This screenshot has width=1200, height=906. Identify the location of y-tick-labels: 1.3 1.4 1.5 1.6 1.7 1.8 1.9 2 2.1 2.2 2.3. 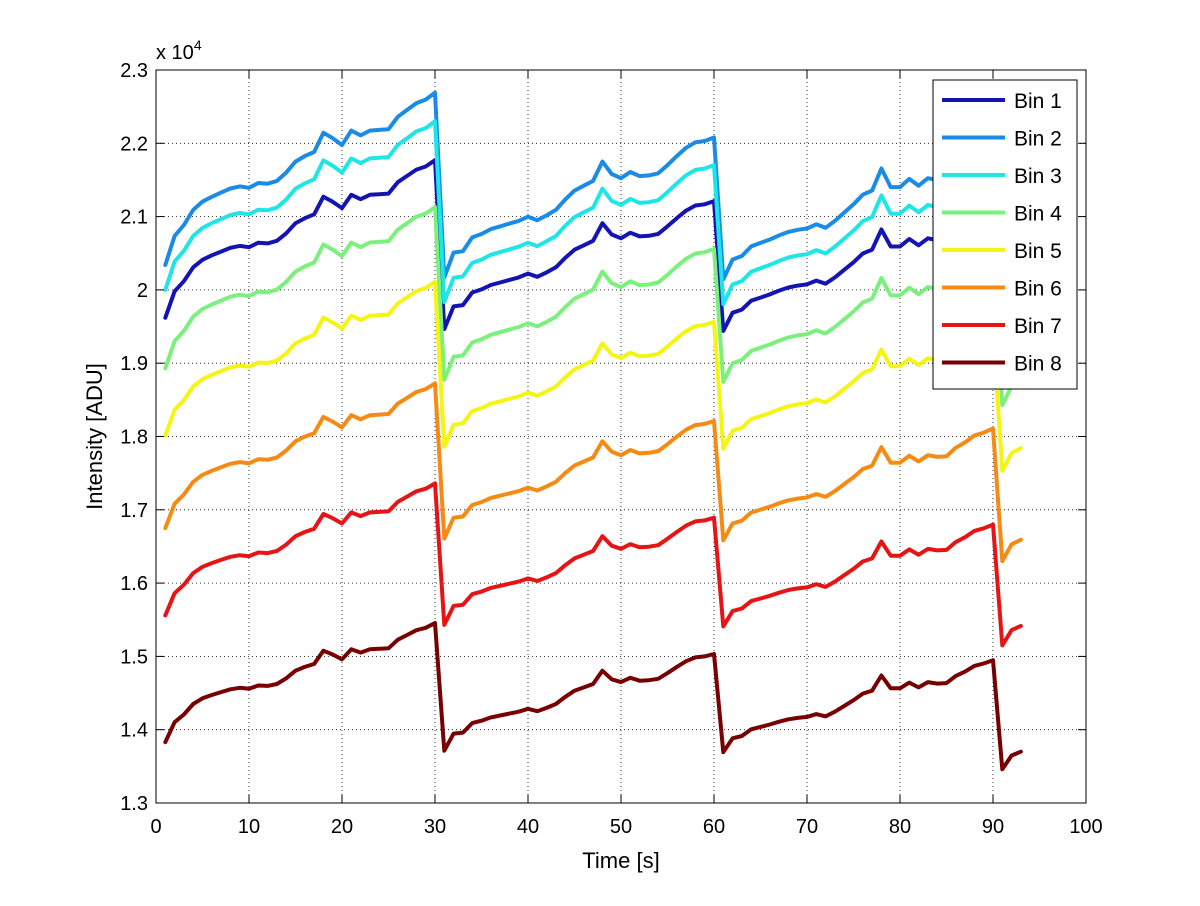
(134, 437).